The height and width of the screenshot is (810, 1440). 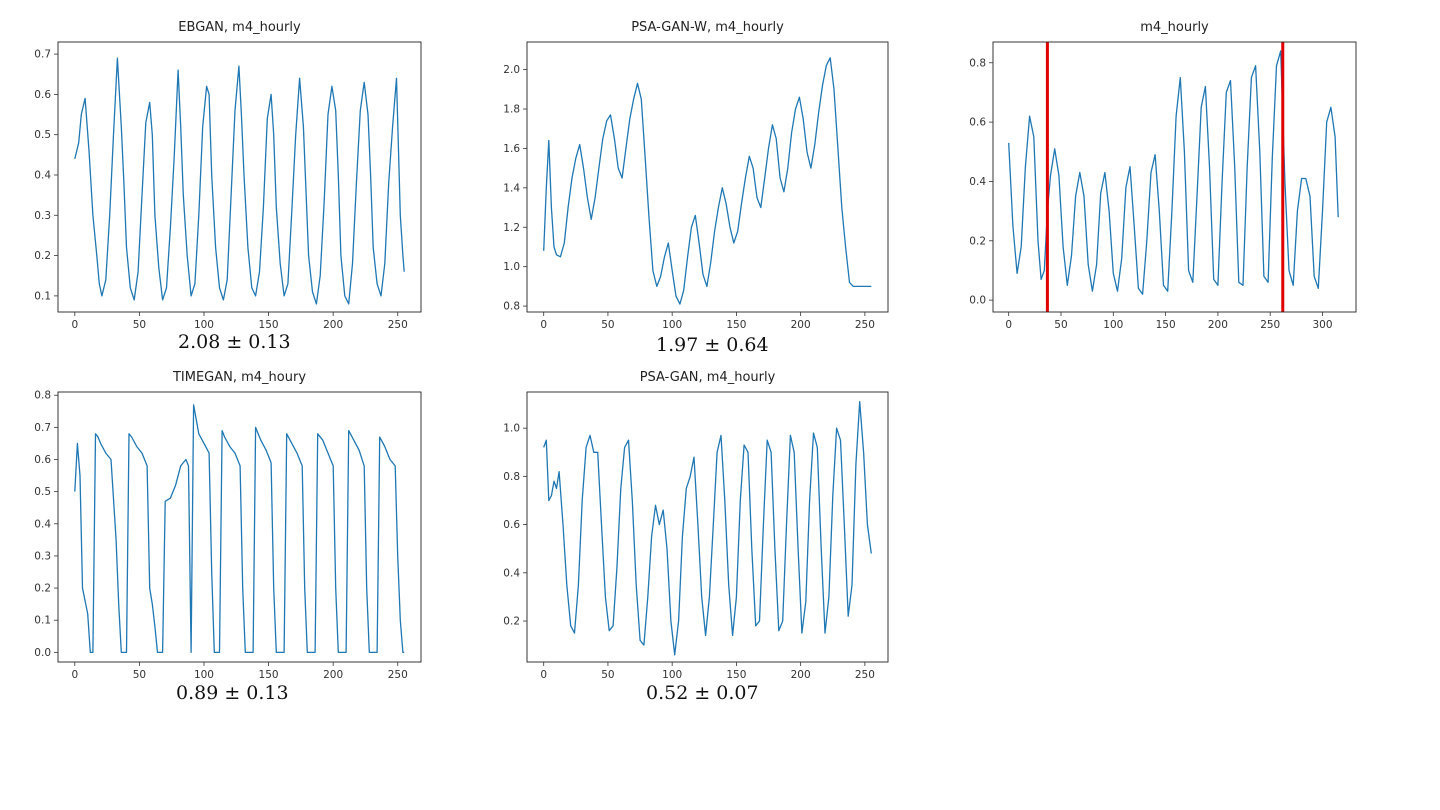 What do you see at coordinates (234, 342) in the screenshot?
I see `score-label-ebgan: 2.08 ± 0.13` at bounding box center [234, 342].